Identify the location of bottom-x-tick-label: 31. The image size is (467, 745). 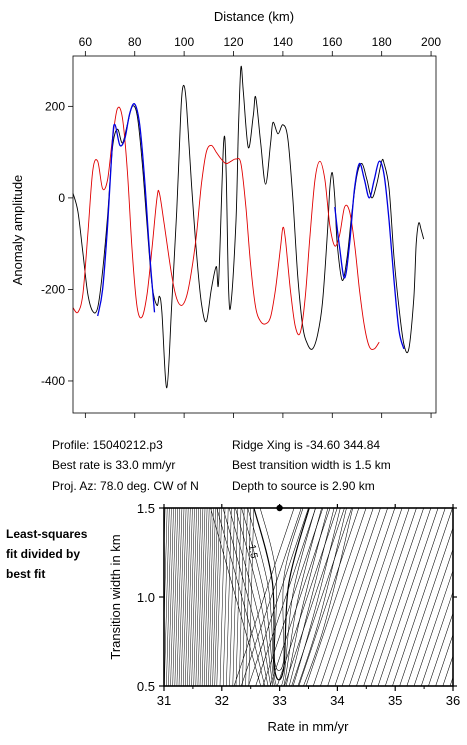
(164, 700).